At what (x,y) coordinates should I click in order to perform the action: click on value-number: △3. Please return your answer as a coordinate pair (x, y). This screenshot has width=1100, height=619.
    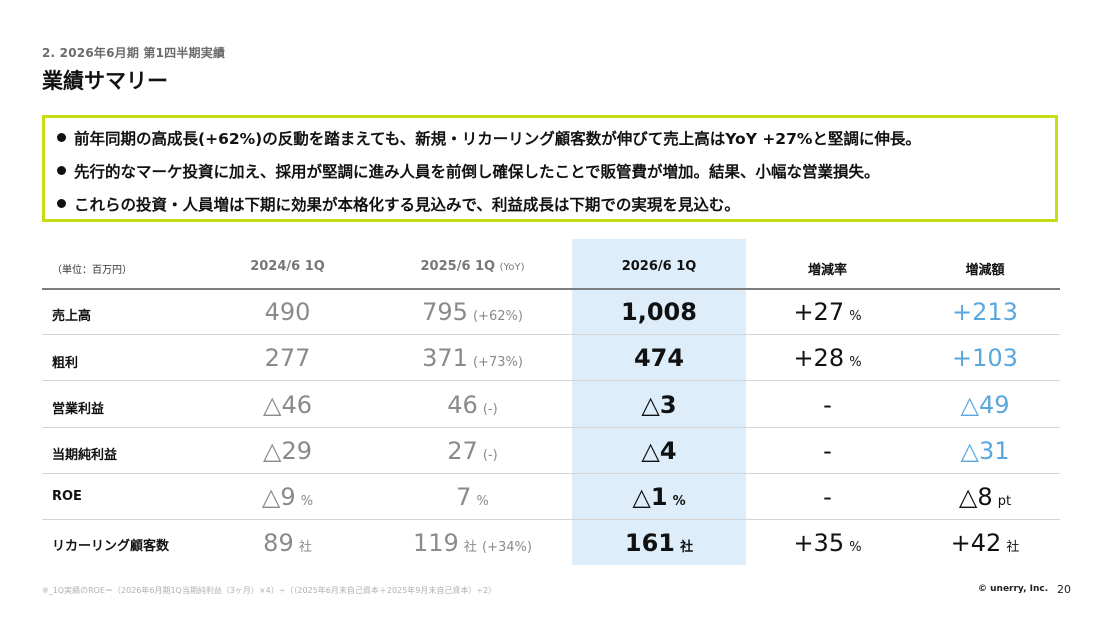
    Looking at the image, I should click on (659, 405).